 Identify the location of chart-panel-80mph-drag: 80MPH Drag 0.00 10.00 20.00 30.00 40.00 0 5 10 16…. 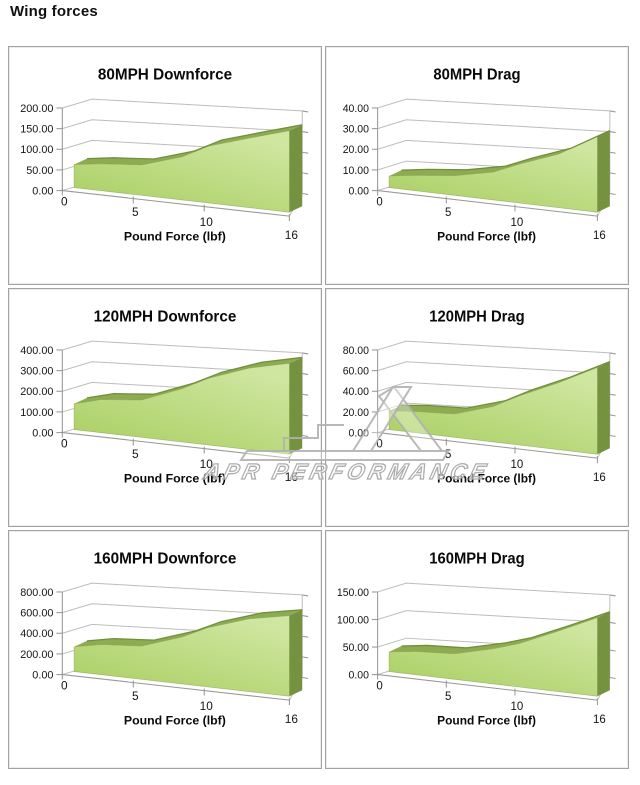
(477, 165).